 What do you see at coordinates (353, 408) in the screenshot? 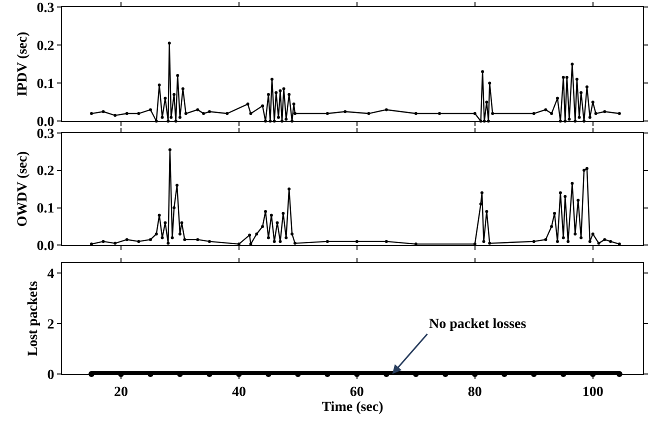
I see `x-axis-title: Time (sec)` at bounding box center [353, 408].